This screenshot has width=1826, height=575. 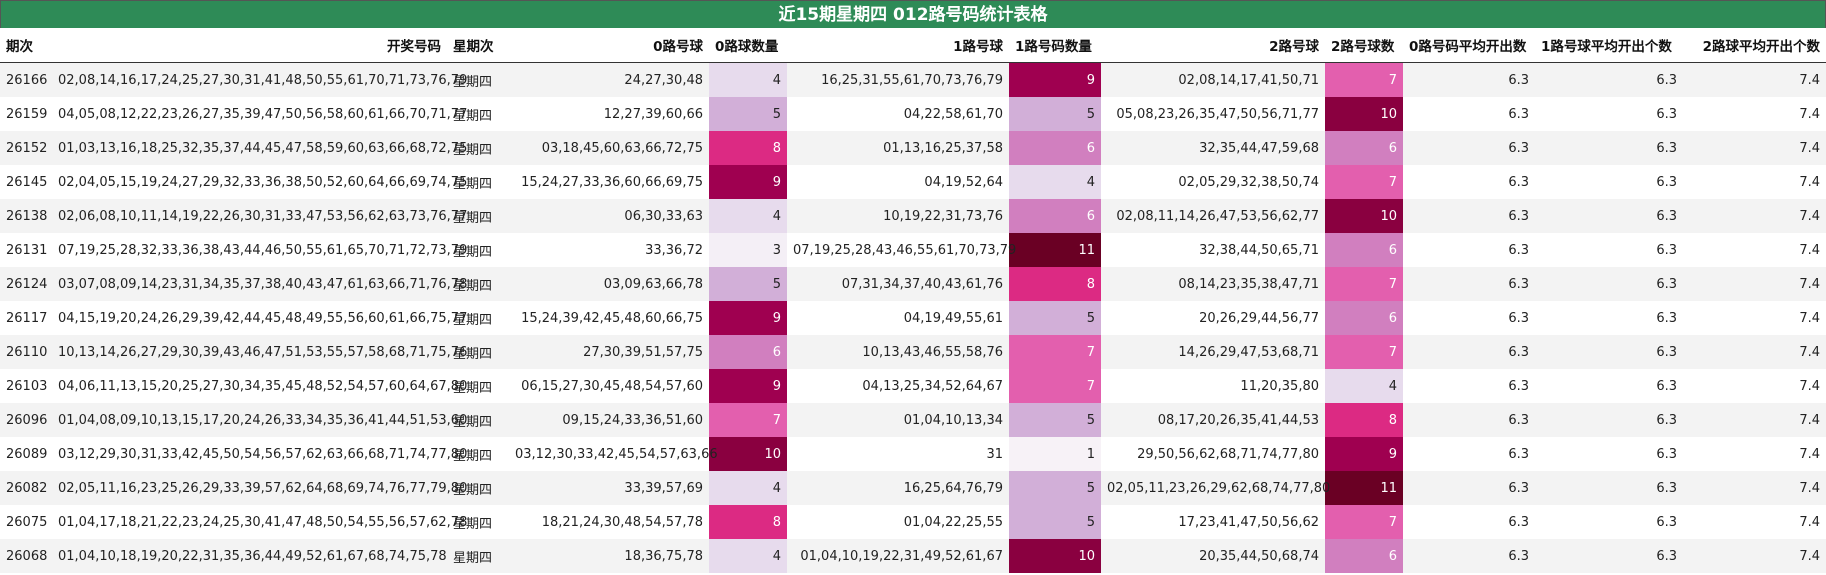 What do you see at coordinates (898, 148) in the screenshot?
I see `route1-numbers-cell: 01,13,16,25,37,58` at bounding box center [898, 148].